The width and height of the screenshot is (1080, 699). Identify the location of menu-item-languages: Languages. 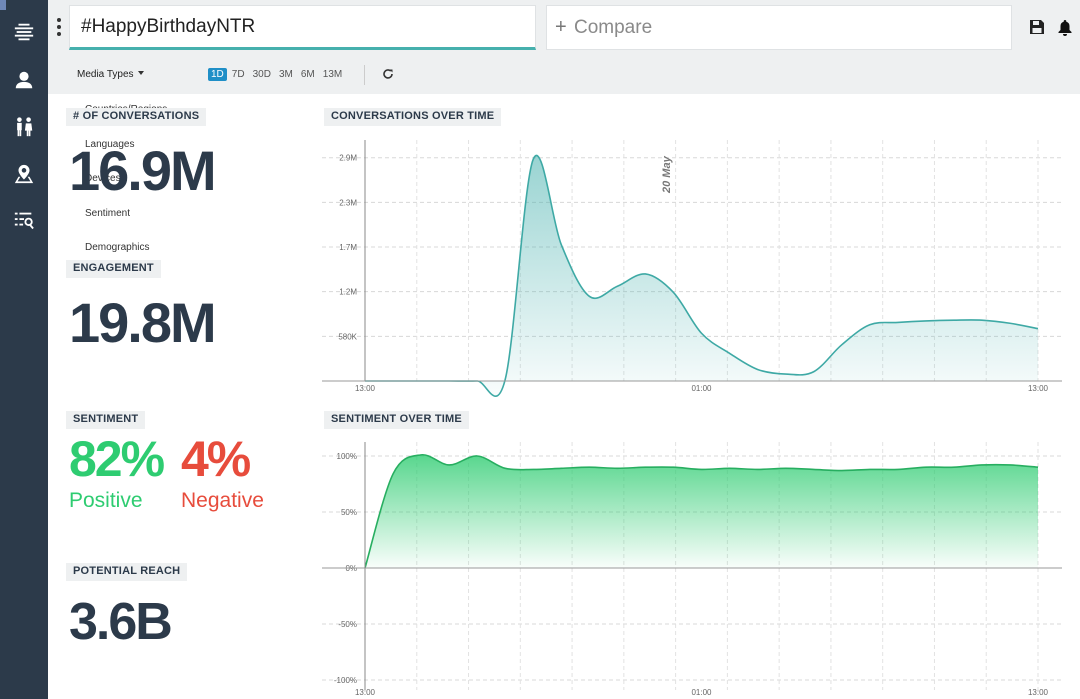
(110, 144).